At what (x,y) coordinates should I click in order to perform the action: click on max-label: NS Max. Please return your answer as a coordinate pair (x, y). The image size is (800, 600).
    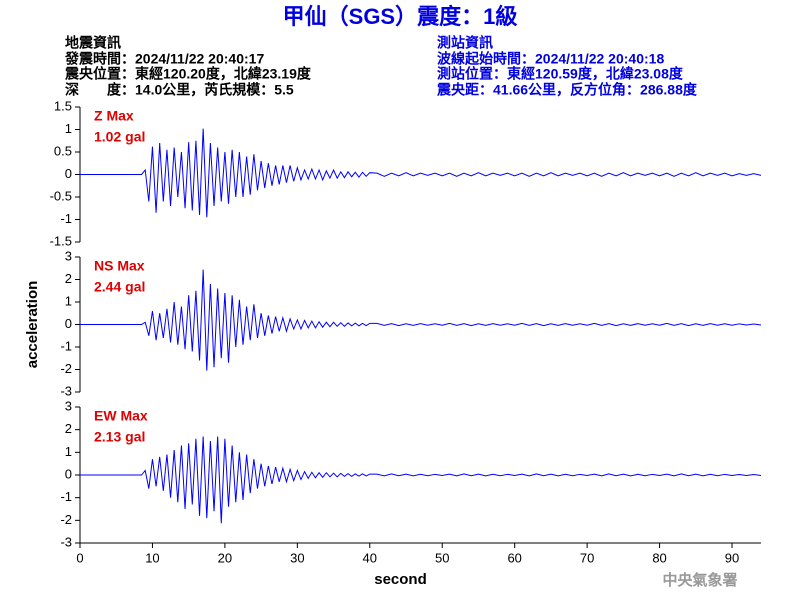
    Looking at the image, I should click on (119, 266).